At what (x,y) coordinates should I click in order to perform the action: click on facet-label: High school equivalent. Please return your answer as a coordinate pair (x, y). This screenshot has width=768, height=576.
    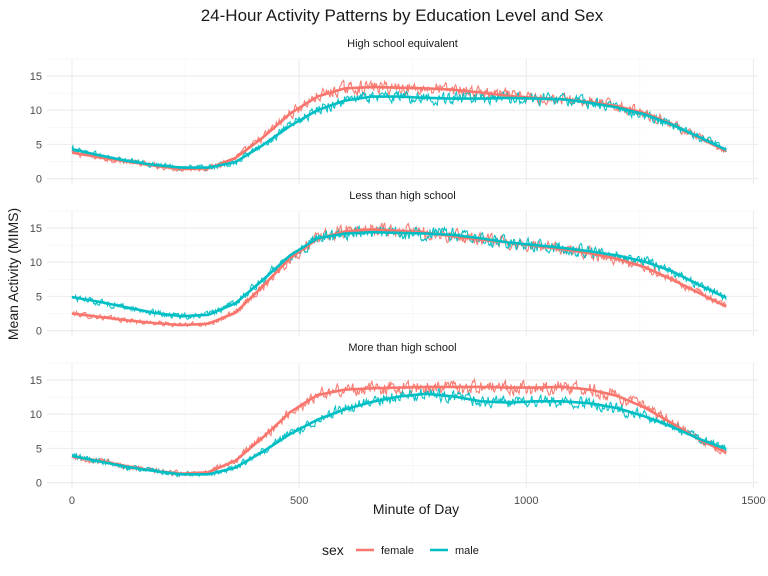
    Looking at the image, I should click on (402, 44).